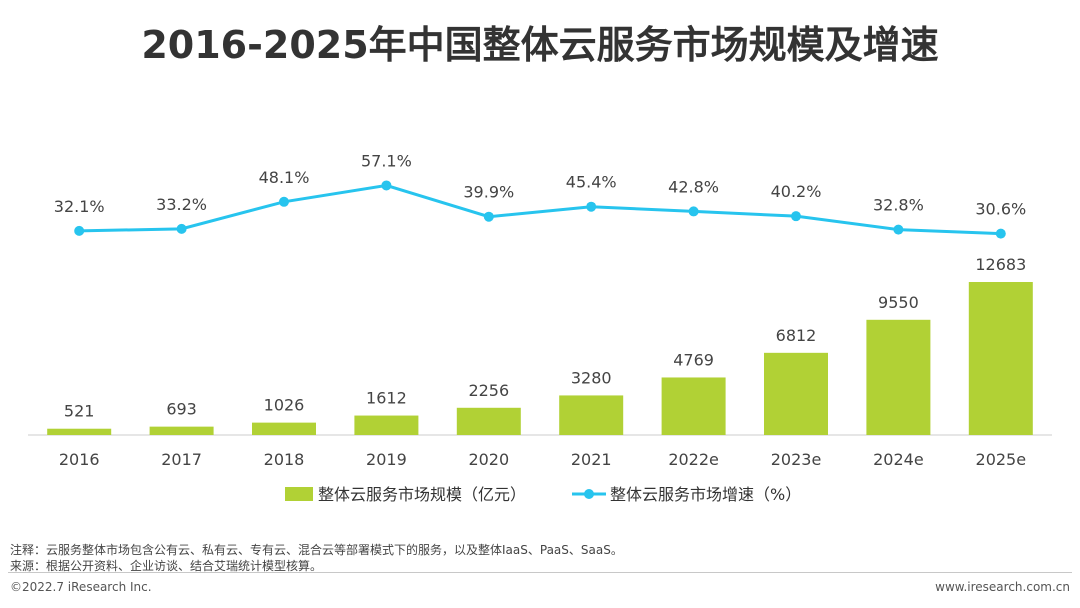  What do you see at coordinates (181, 228) in the screenshot?
I see `rate-point-2017` at bounding box center [181, 228].